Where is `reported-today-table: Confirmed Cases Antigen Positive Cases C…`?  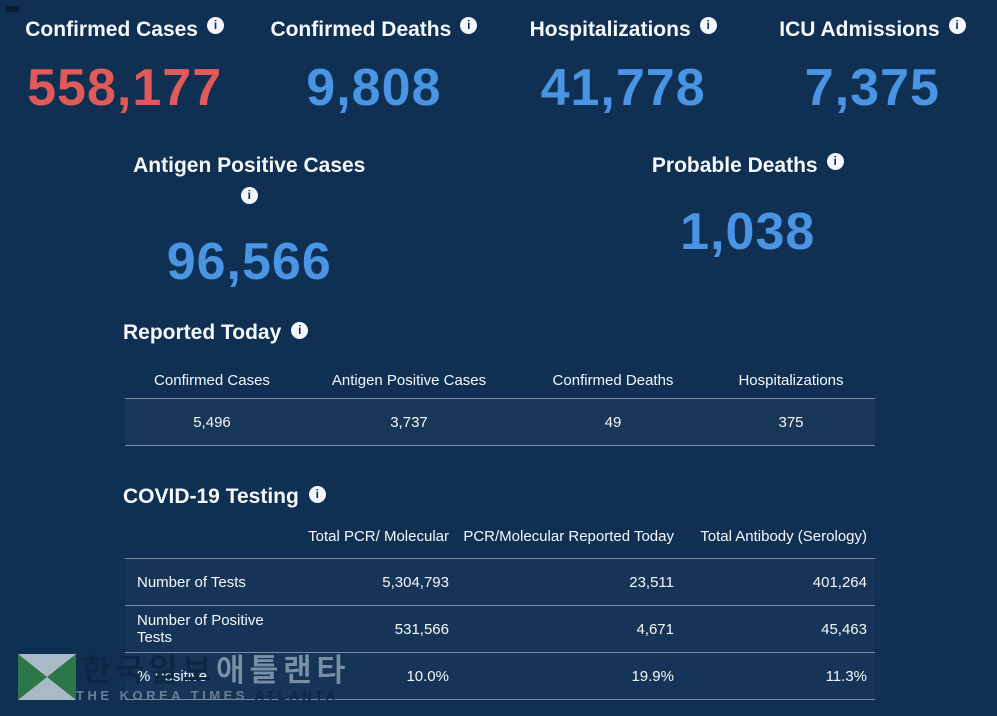 reported-today-table: Confirmed Cases Antigen Positive Cases C… is located at coordinates (500, 404).